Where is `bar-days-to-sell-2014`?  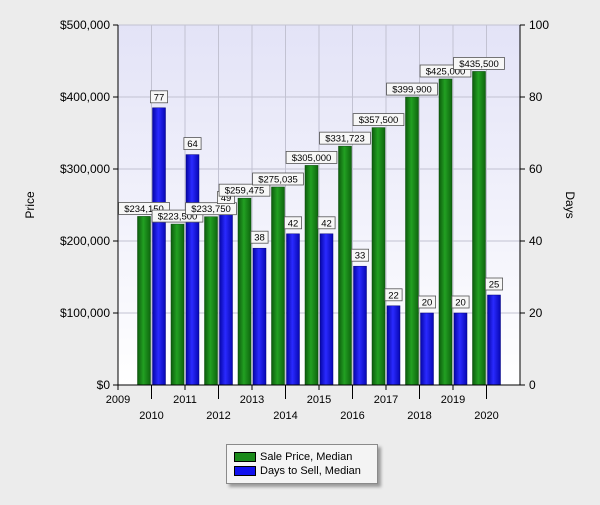 bar-days-to-sell-2014 is located at coordinates (293, 309).